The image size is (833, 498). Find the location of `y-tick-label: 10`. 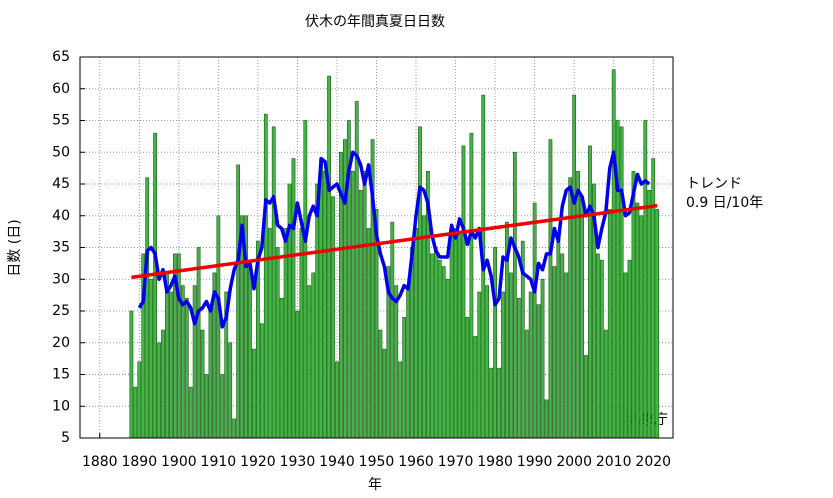

y-tick-label: 10 is located at coordinates (61, 406).